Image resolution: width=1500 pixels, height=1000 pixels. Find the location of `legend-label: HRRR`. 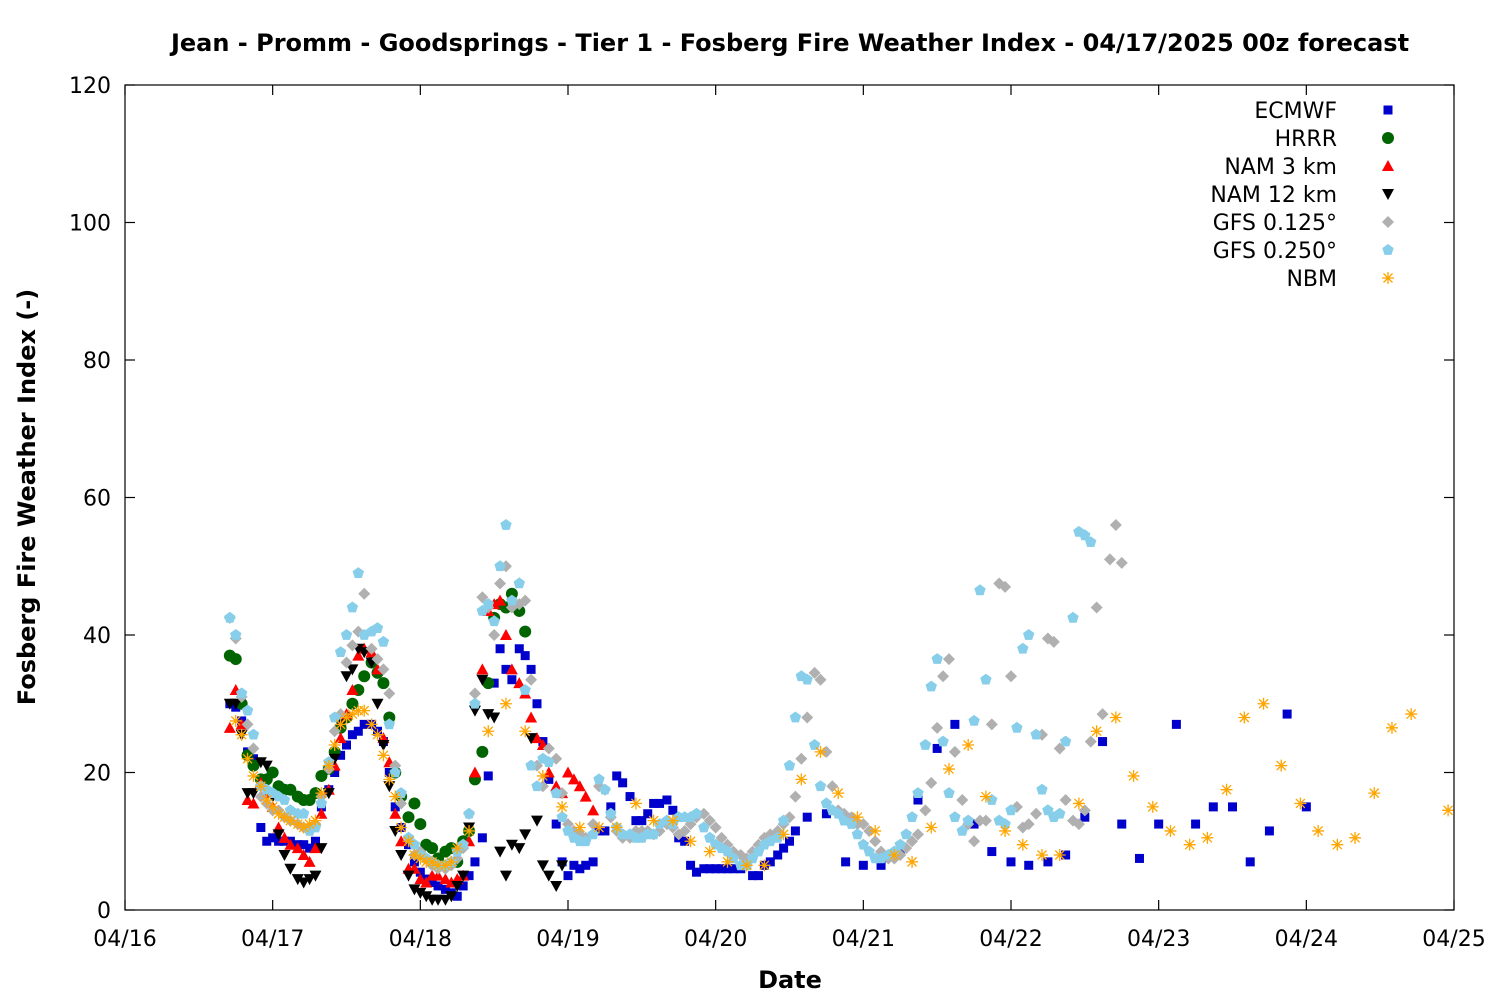

legend-label: HRRR is located at coordinates (1306, 139).